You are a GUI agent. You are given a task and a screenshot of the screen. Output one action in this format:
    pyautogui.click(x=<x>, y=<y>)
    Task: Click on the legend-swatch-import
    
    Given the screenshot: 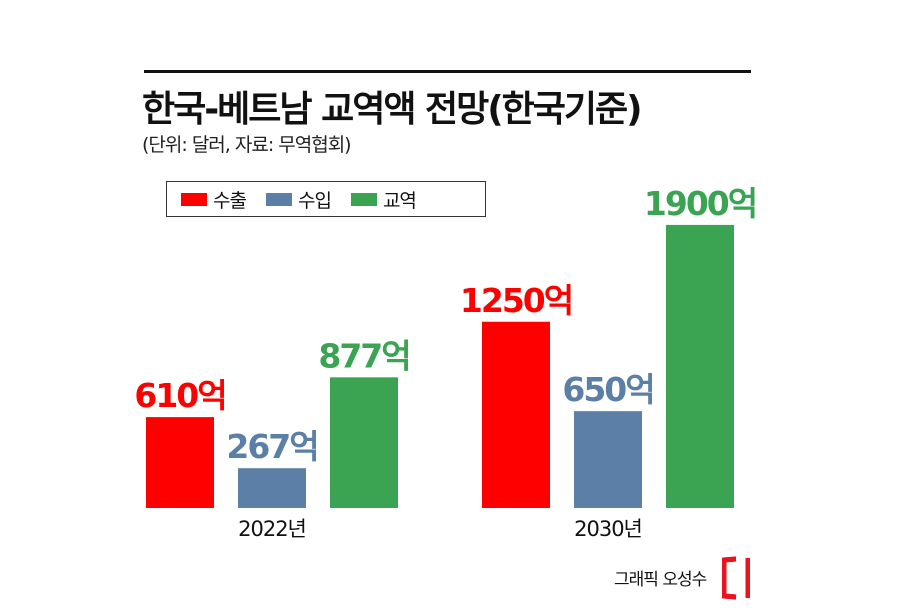 What is the action you would take?
    pyautogui.click(x=278, y=199)
    